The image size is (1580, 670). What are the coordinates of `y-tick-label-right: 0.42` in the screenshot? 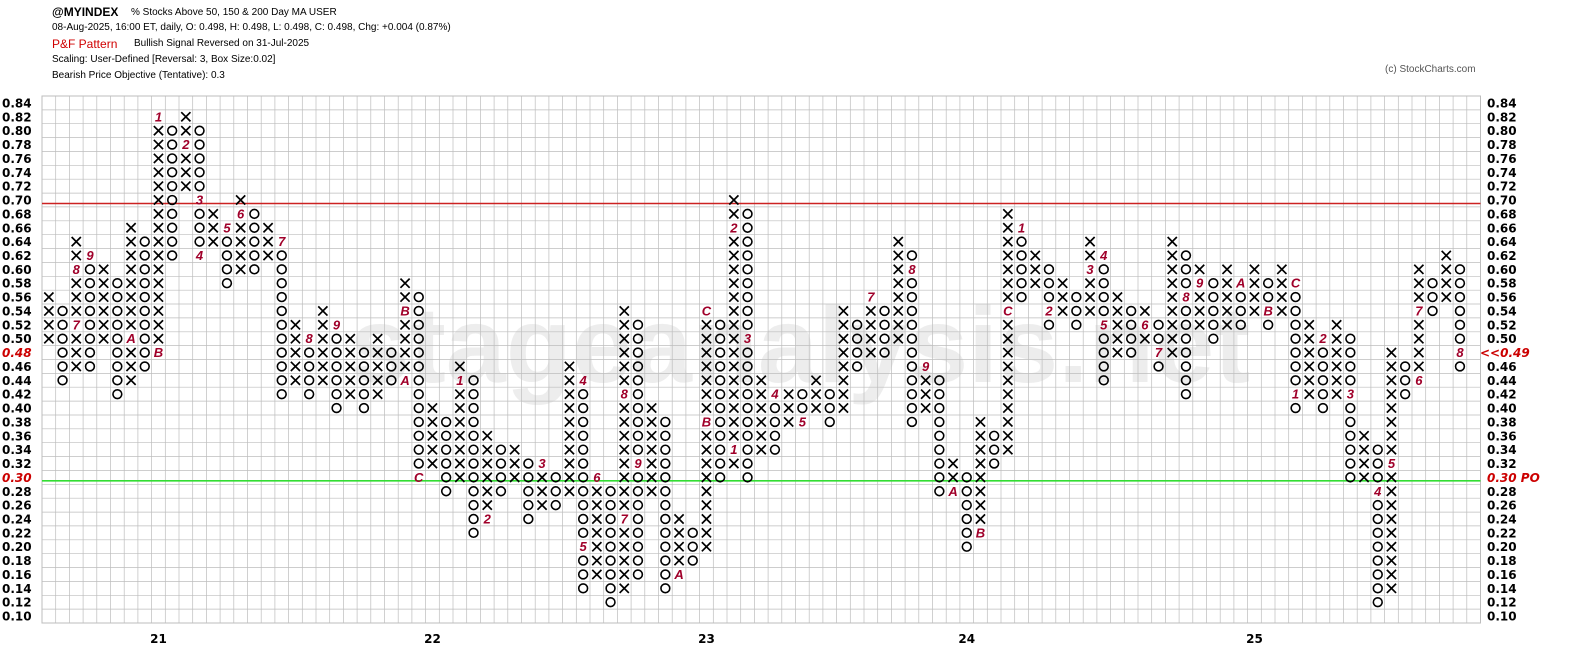 It's located at (1502, 395).